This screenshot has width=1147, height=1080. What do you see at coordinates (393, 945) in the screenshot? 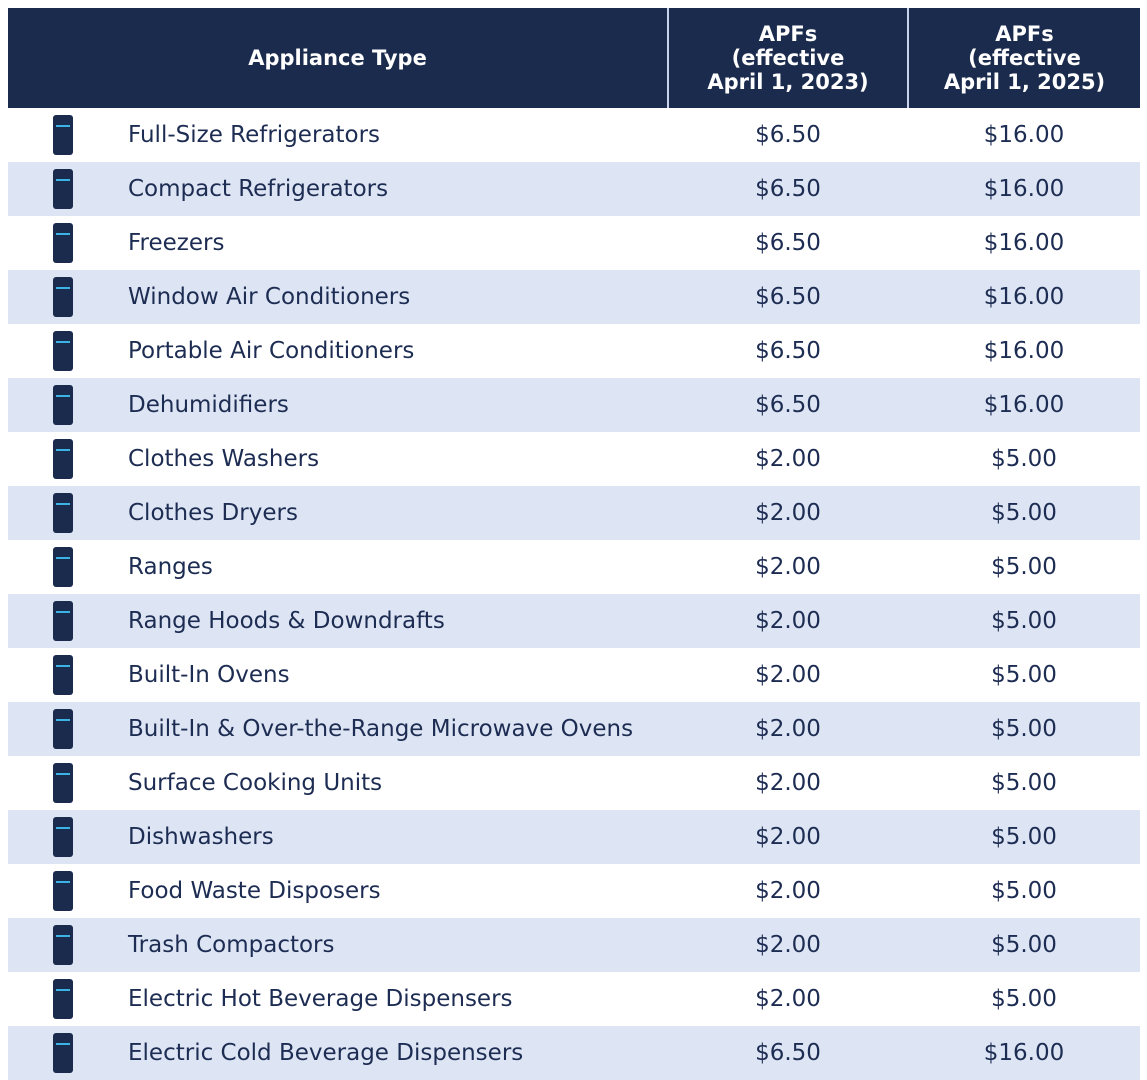
I see `appliance-name: Trash Compactors` at bounding box center [393, 945].